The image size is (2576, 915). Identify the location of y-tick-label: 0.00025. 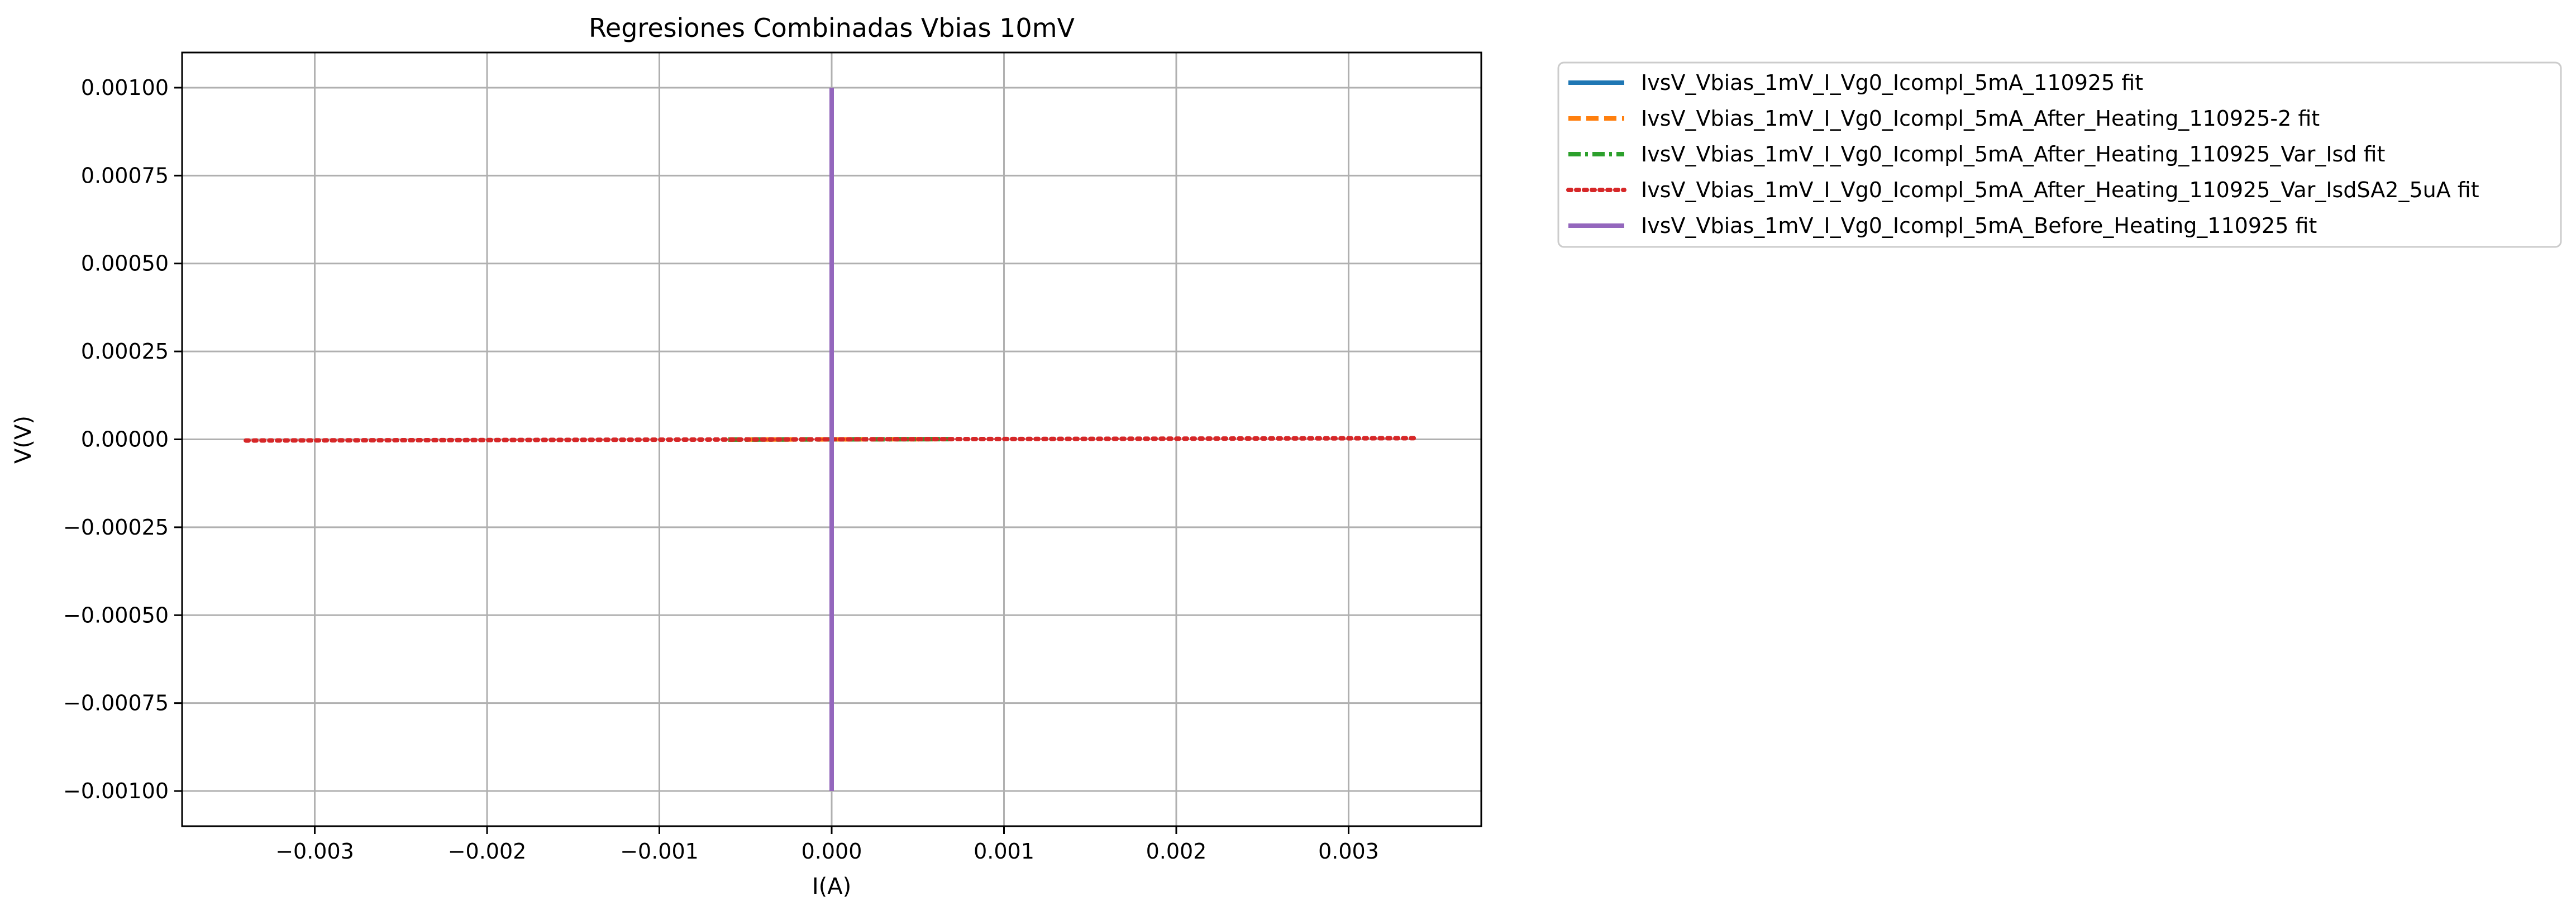
(125, 351).